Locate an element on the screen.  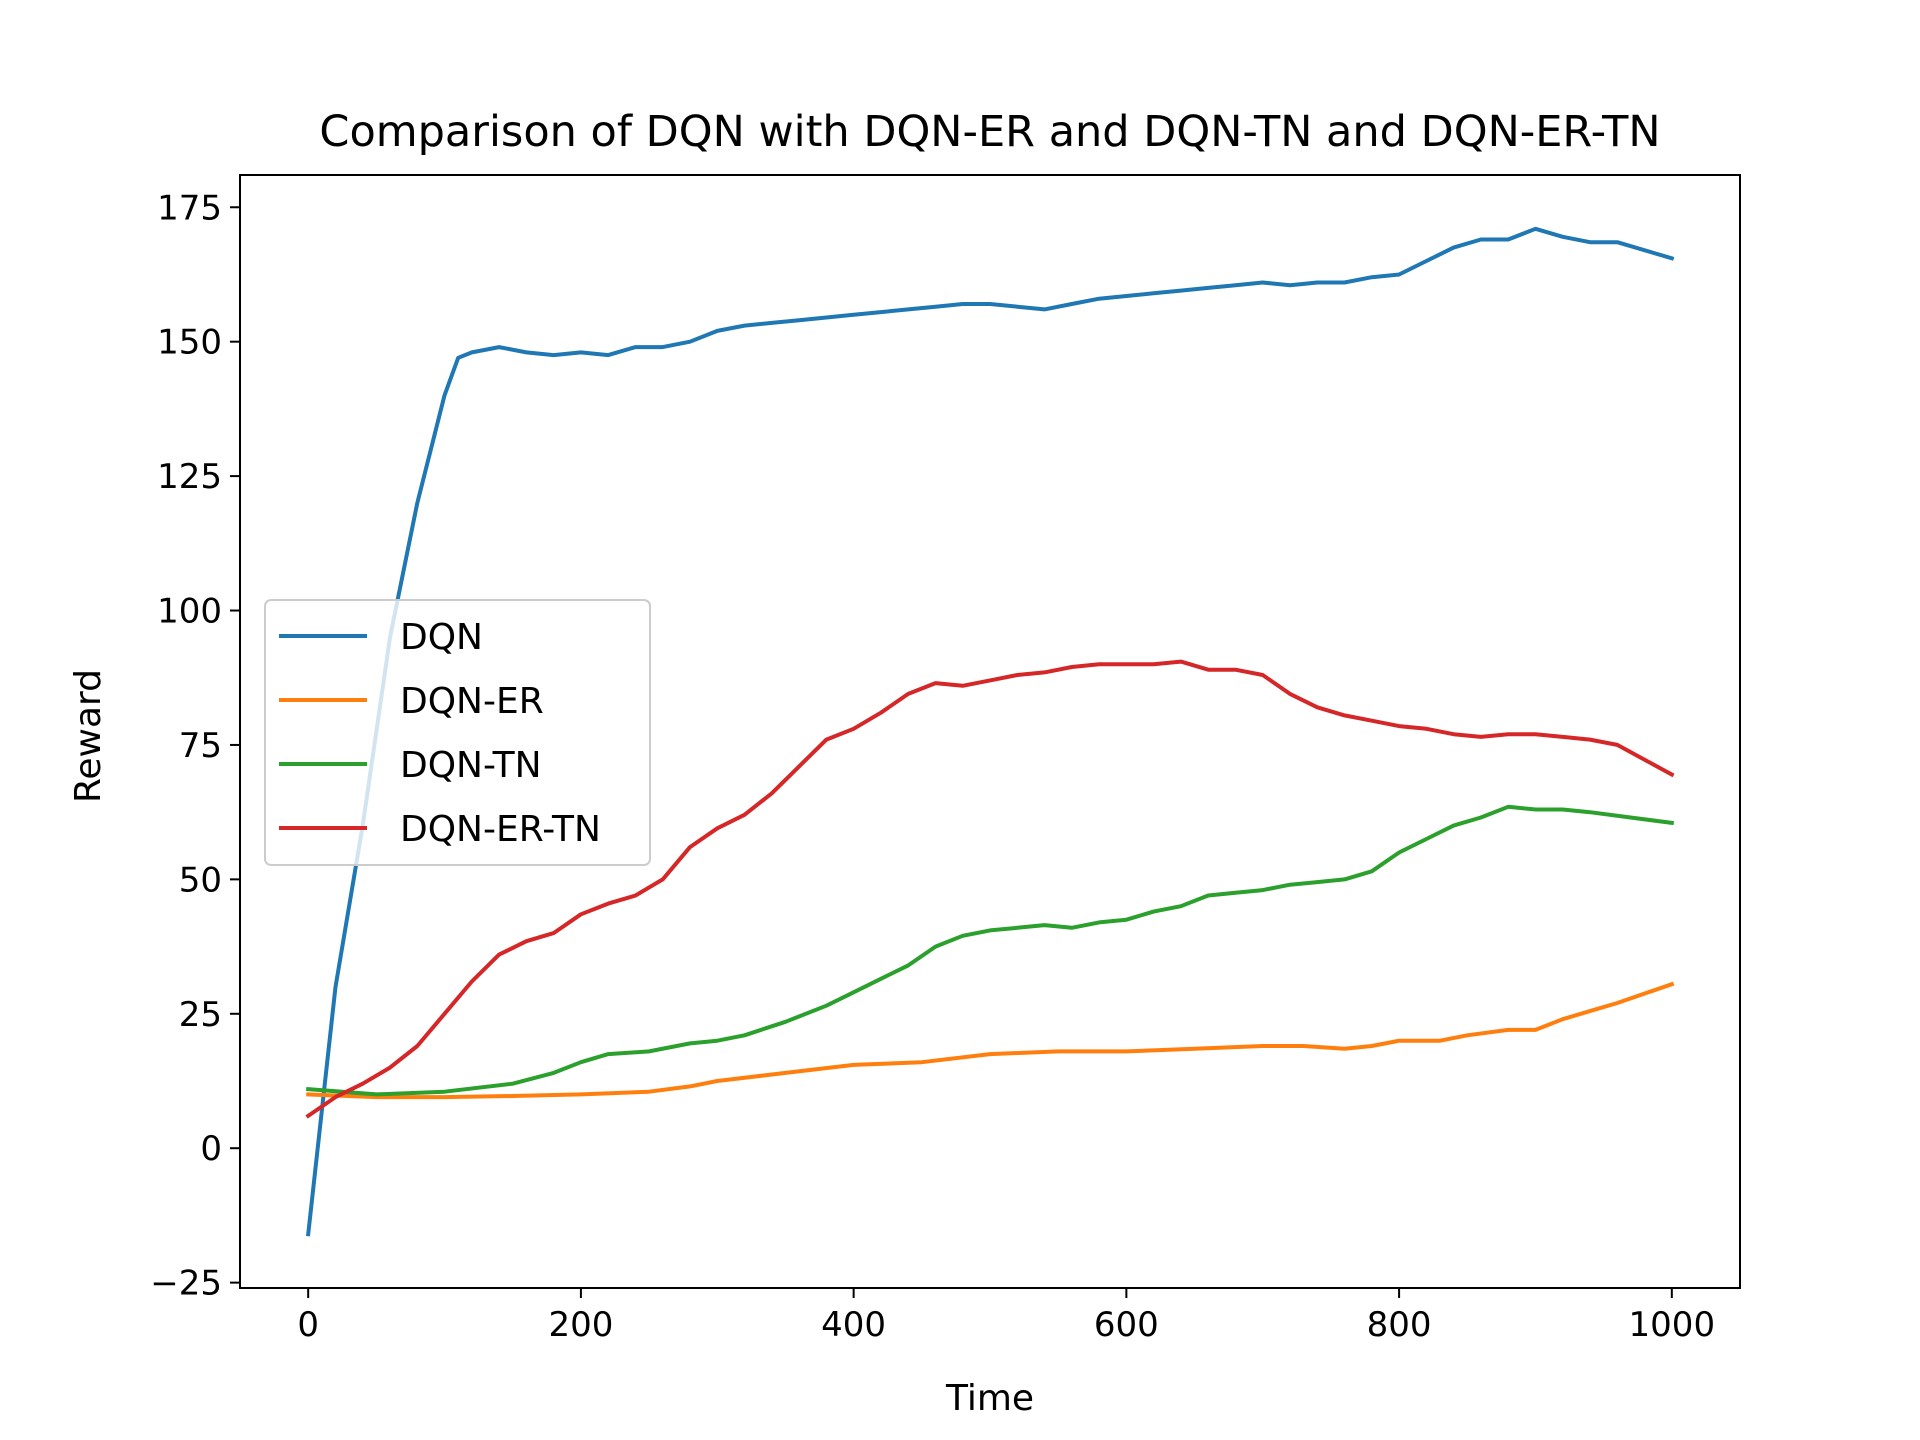
series-line-dqn-er is located at coordinates (990, 1040).